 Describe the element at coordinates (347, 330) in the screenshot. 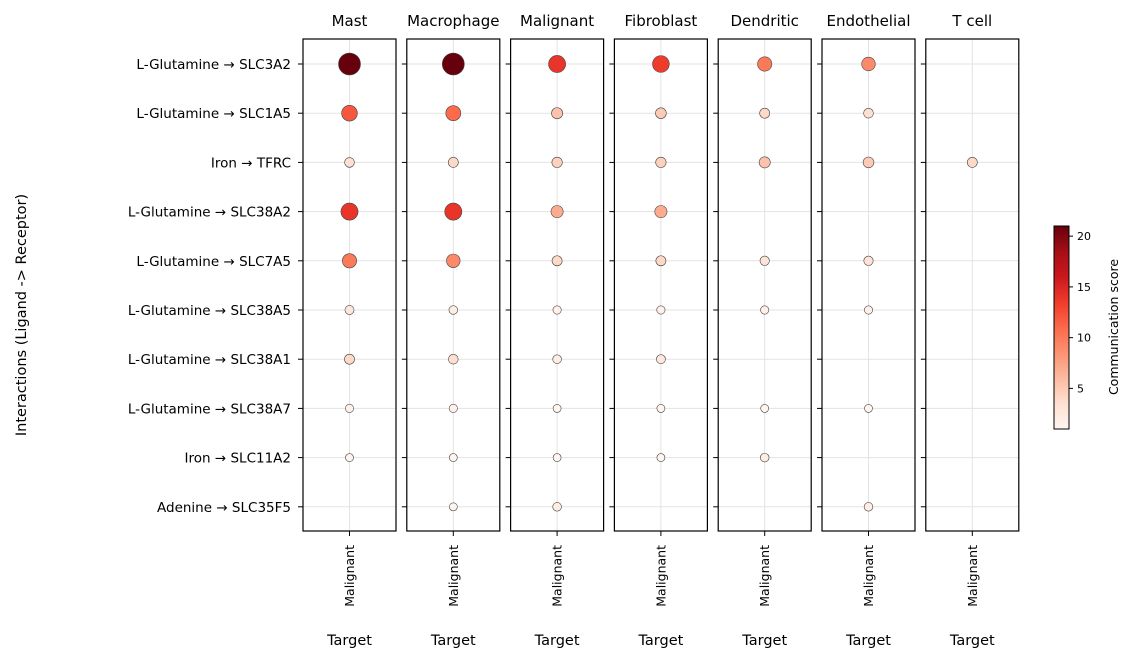

I see `panel: Mast Malignant Target` at that location.